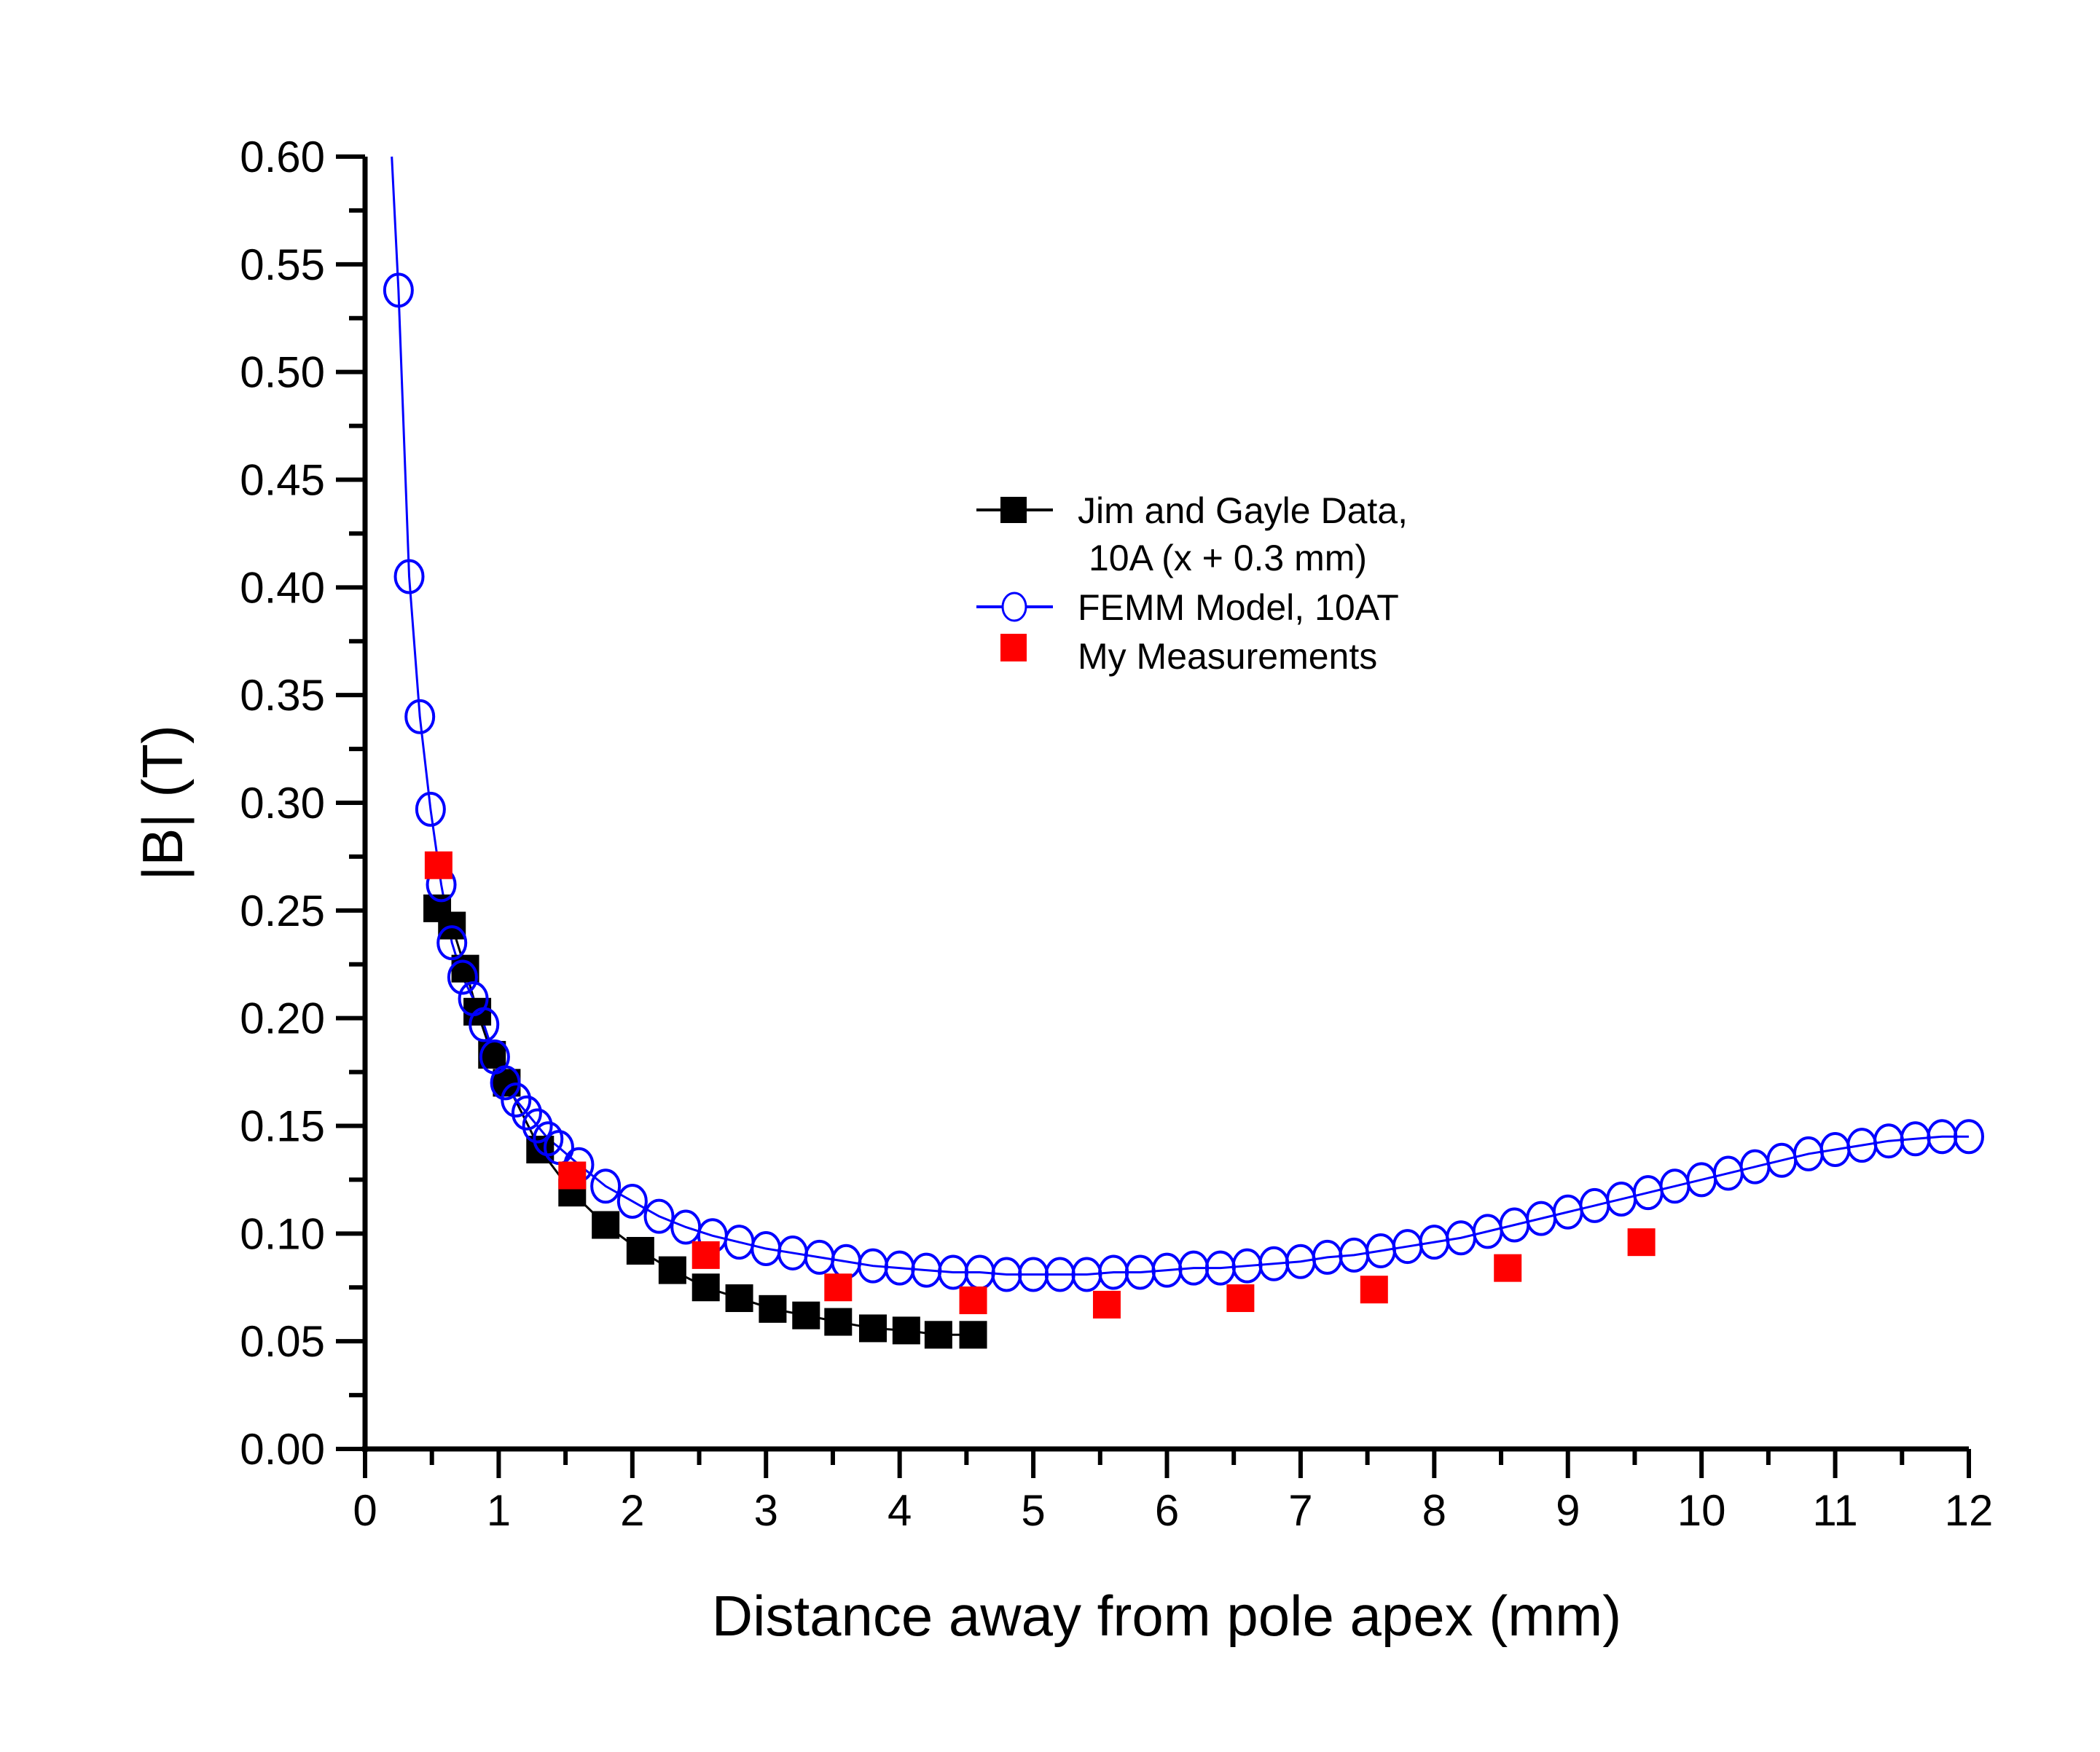 The image size is (2100, 1752). Describe the element at coordinates (705, 1121) in the screenshot. I see `series-jim-line` at that location.